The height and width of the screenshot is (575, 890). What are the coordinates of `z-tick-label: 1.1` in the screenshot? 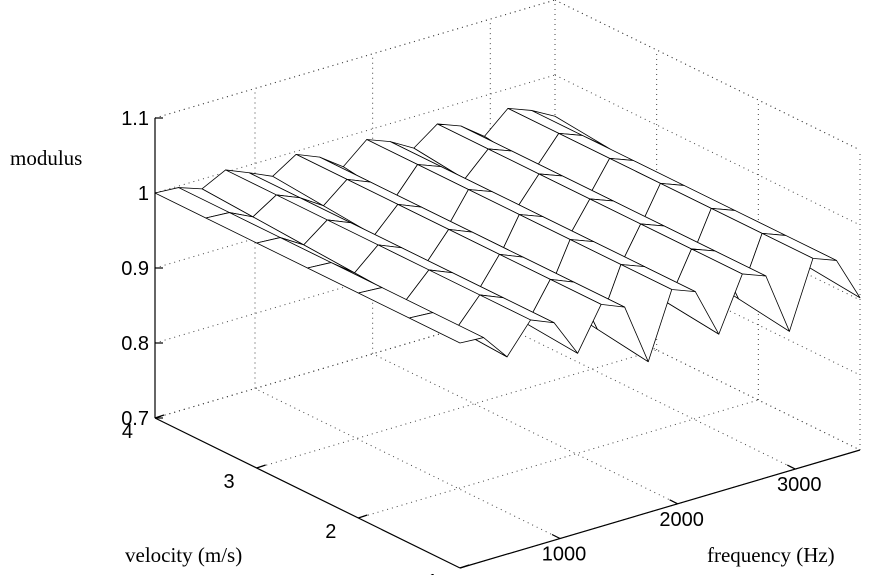 It's located at (135, 119).